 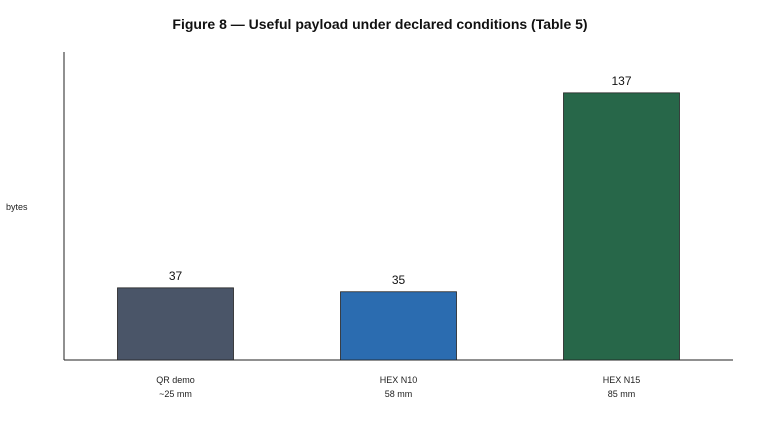 What do you see at coordinates (175, 394) in the screenshot?
I see `x-tick-label-0-line2: ~25 mm` at bounding box center [175, 394].